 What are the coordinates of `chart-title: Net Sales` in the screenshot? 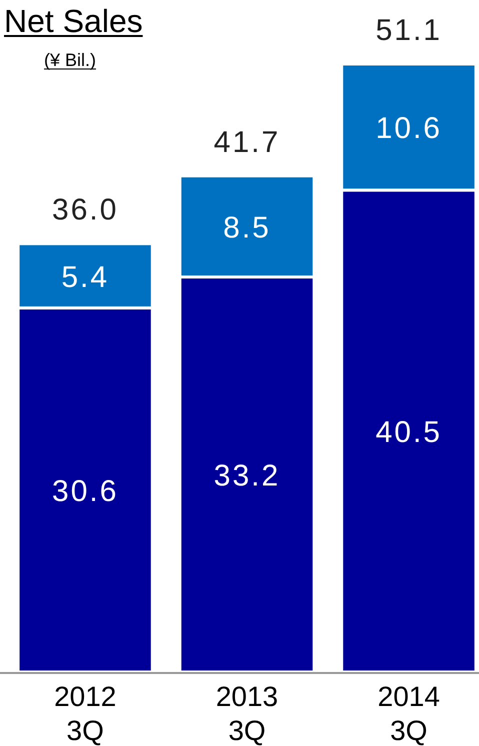 It's located at (73, 21).